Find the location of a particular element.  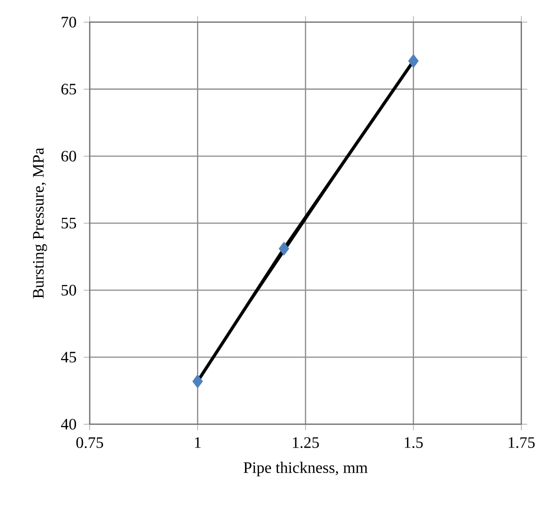

y-tick-label: 60 is located at coordinates (68, 156).